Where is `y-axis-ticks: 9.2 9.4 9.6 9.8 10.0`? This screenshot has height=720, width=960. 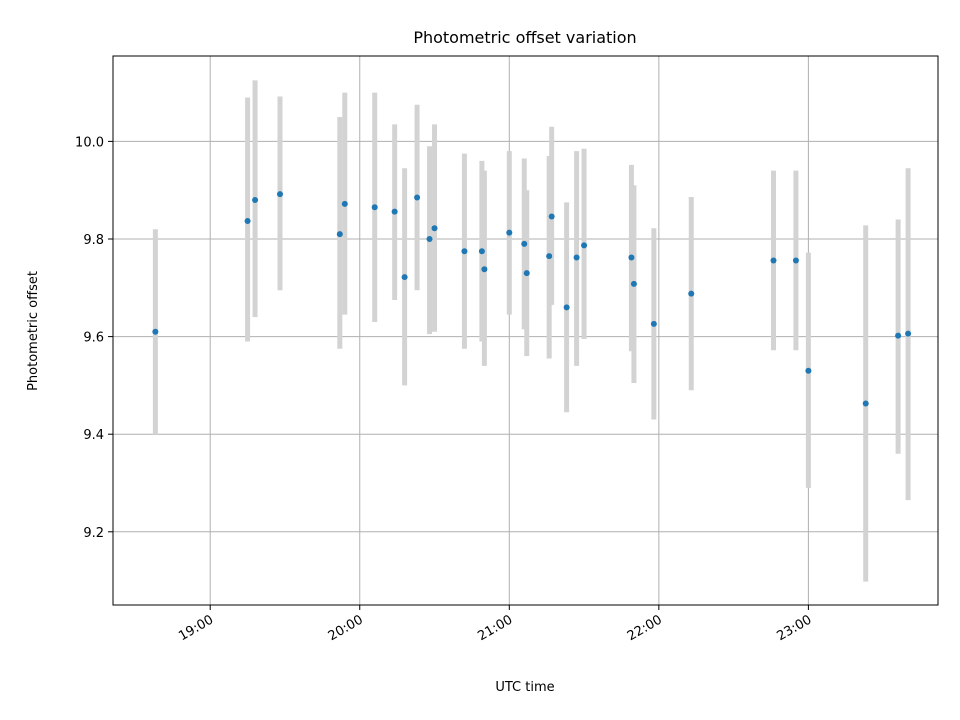
y-axis-ticks: 9.2 9.4 9.6 9.8 10.0 is located at coordinates (94, 338).